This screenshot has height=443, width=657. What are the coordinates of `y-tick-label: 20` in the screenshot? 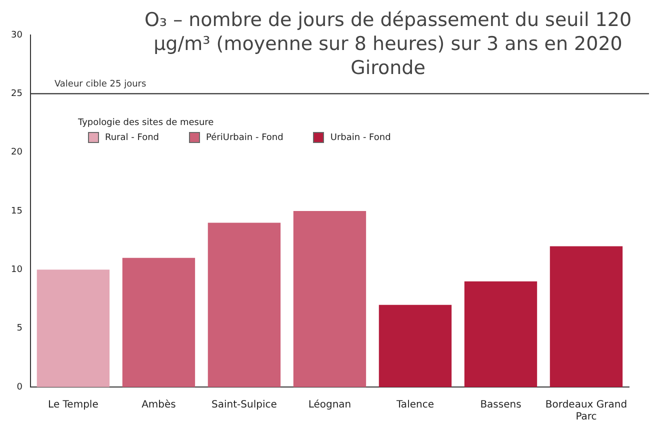 It's located at (17, 153).